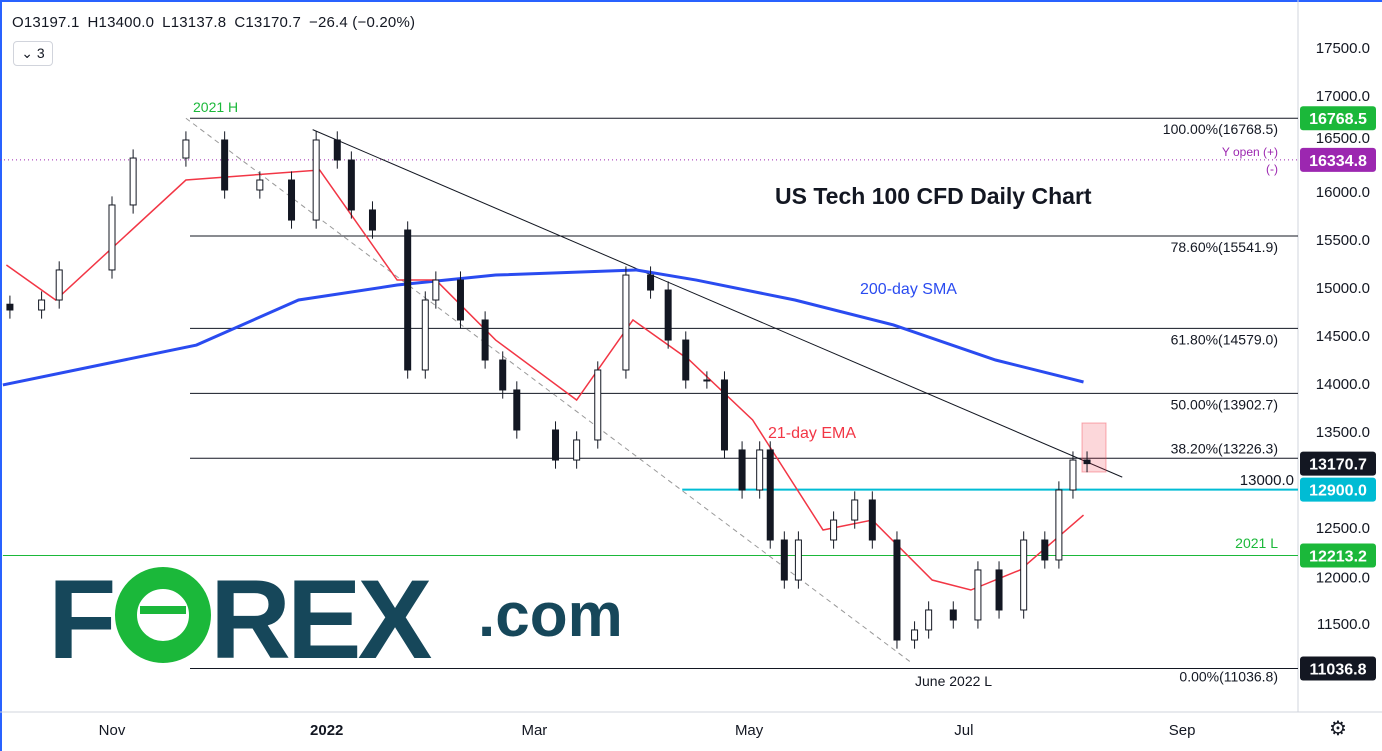 The width and height of the screenshot is (1382, 751). I want to click on svg-text: REX, so click(321, 619).